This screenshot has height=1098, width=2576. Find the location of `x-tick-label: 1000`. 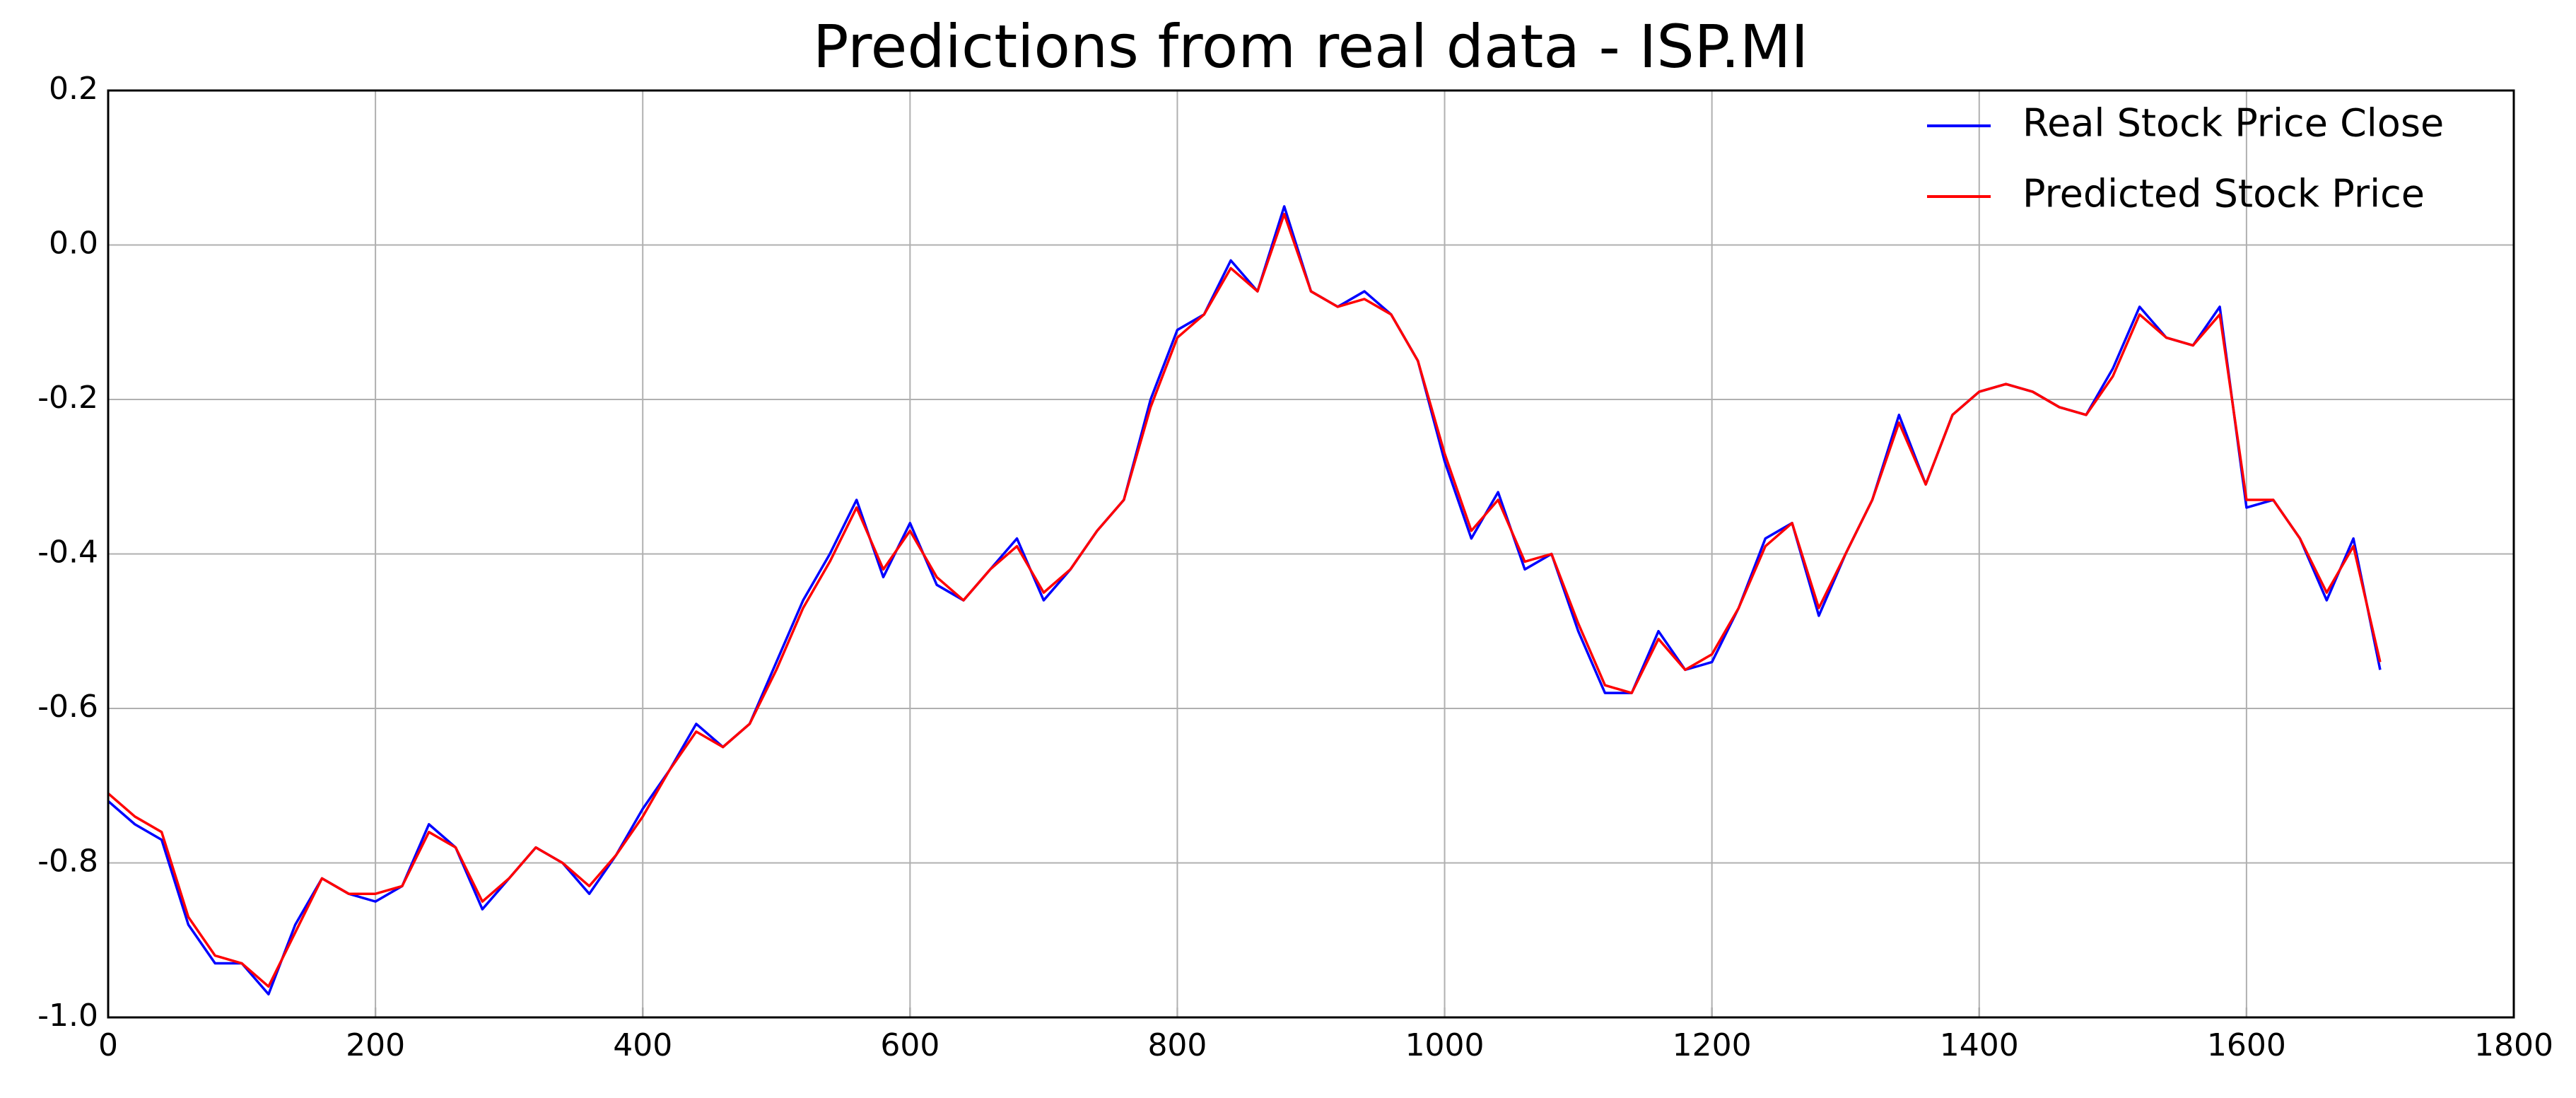

x-tick-label: 1000 is located at coordinates (1445, 1045).